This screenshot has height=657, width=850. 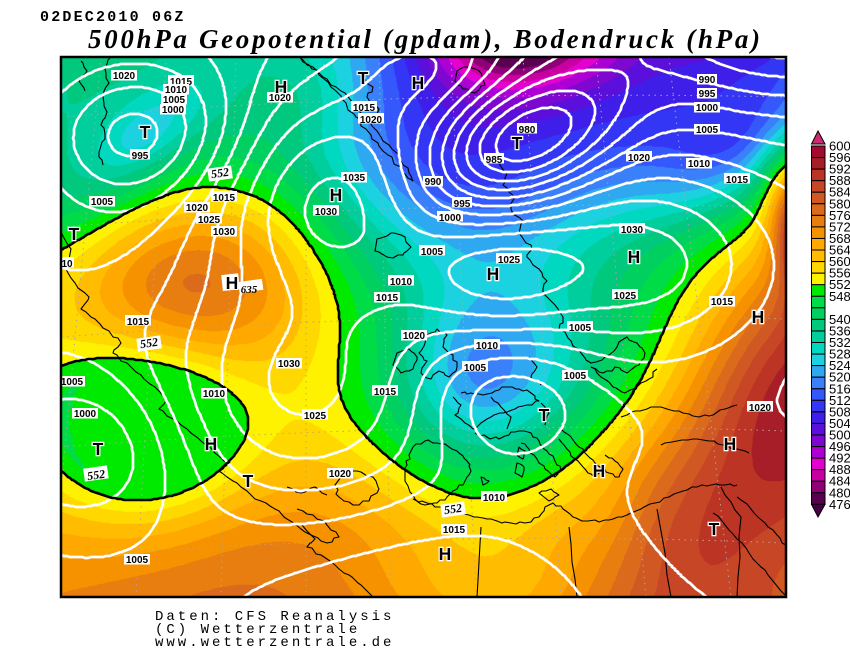 I want to click on svg-text: 1035, so click(x=354, y=178).